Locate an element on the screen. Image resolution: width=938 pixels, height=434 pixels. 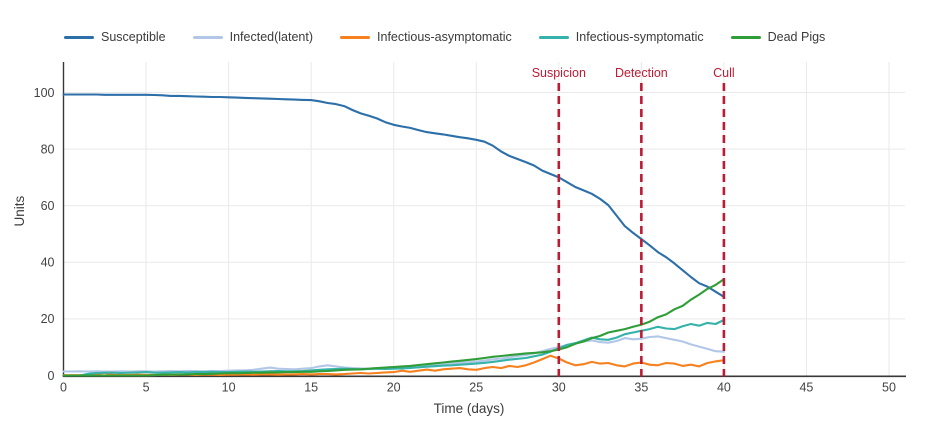
x-tick-label: 40 is located at coordinates (724, 388).